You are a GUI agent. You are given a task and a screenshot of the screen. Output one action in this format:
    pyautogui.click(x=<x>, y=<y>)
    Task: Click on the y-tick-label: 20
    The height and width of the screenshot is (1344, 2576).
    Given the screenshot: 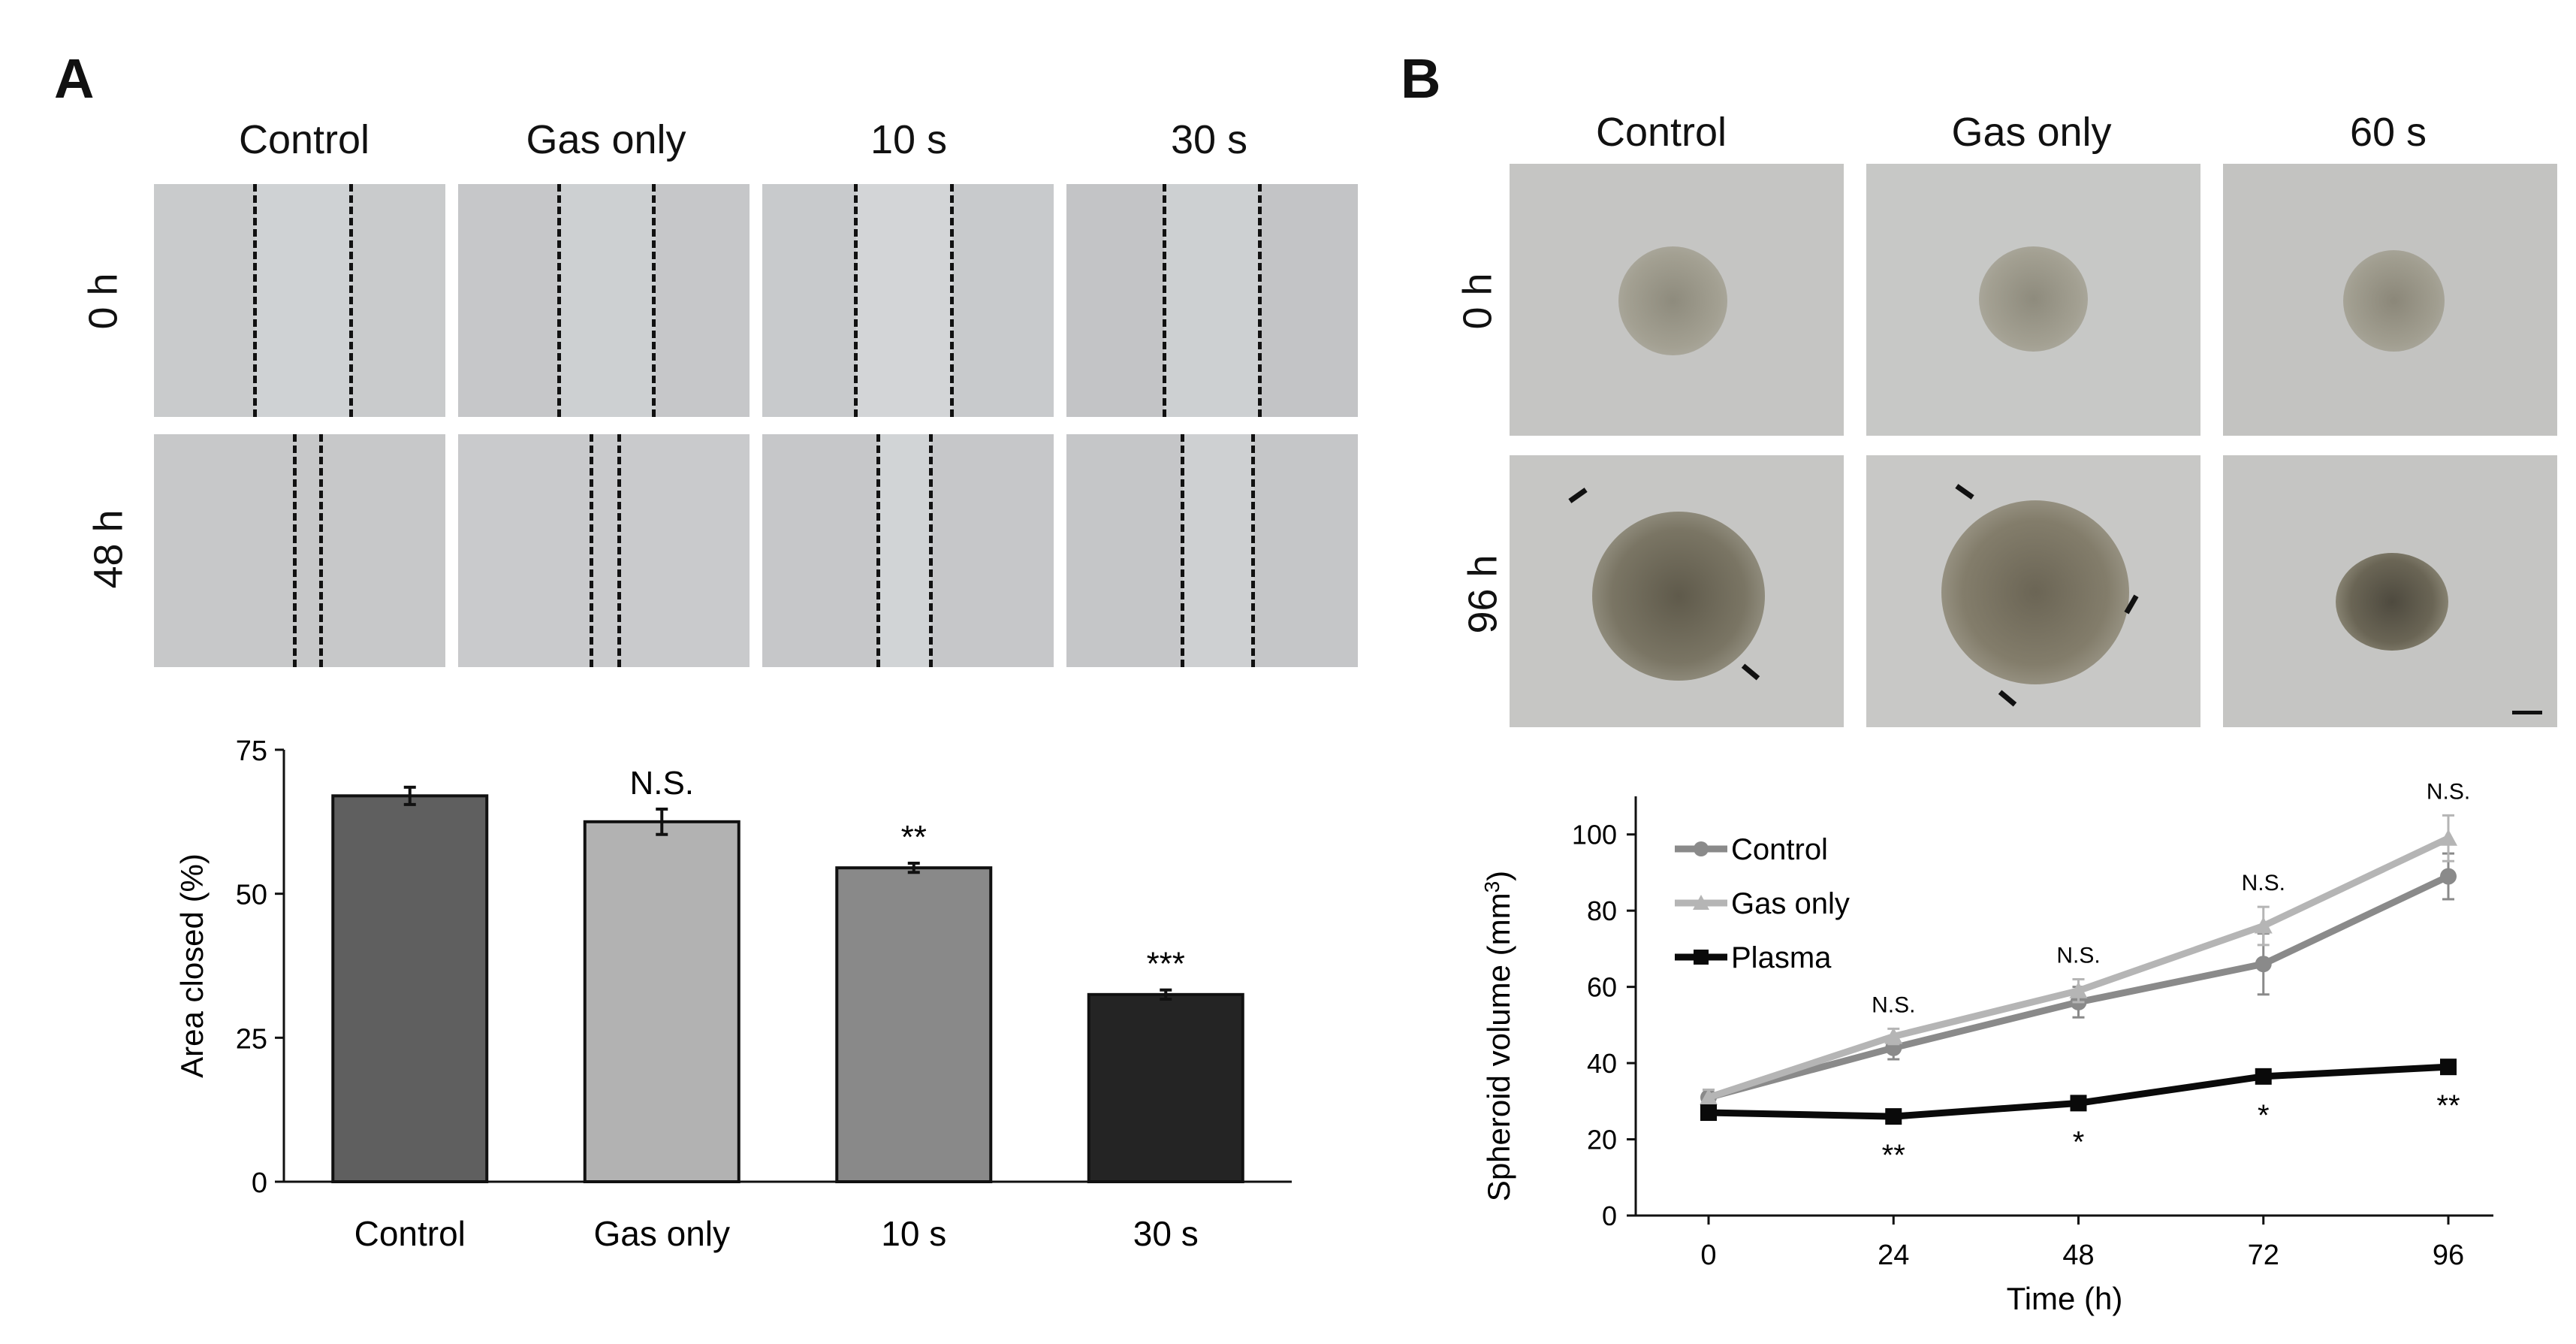 What is the action you would take?
    pyautogui.click(x=1602, y=1140)
    